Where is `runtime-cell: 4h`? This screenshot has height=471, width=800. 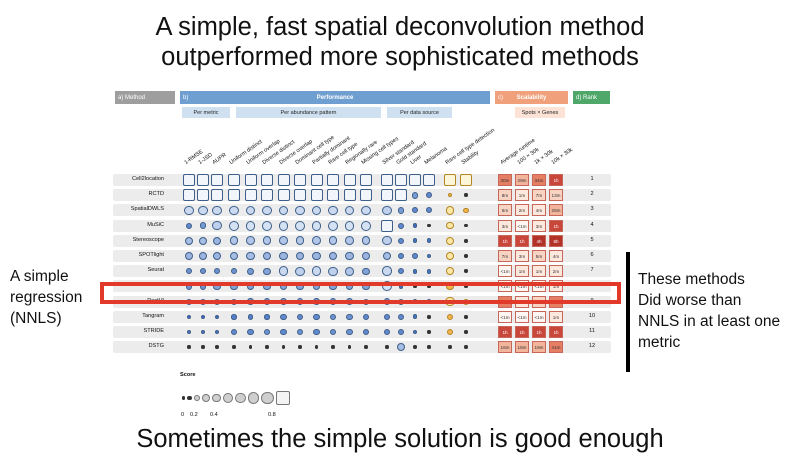
runtime-cell: 4h is located at coordinates (539, 240).